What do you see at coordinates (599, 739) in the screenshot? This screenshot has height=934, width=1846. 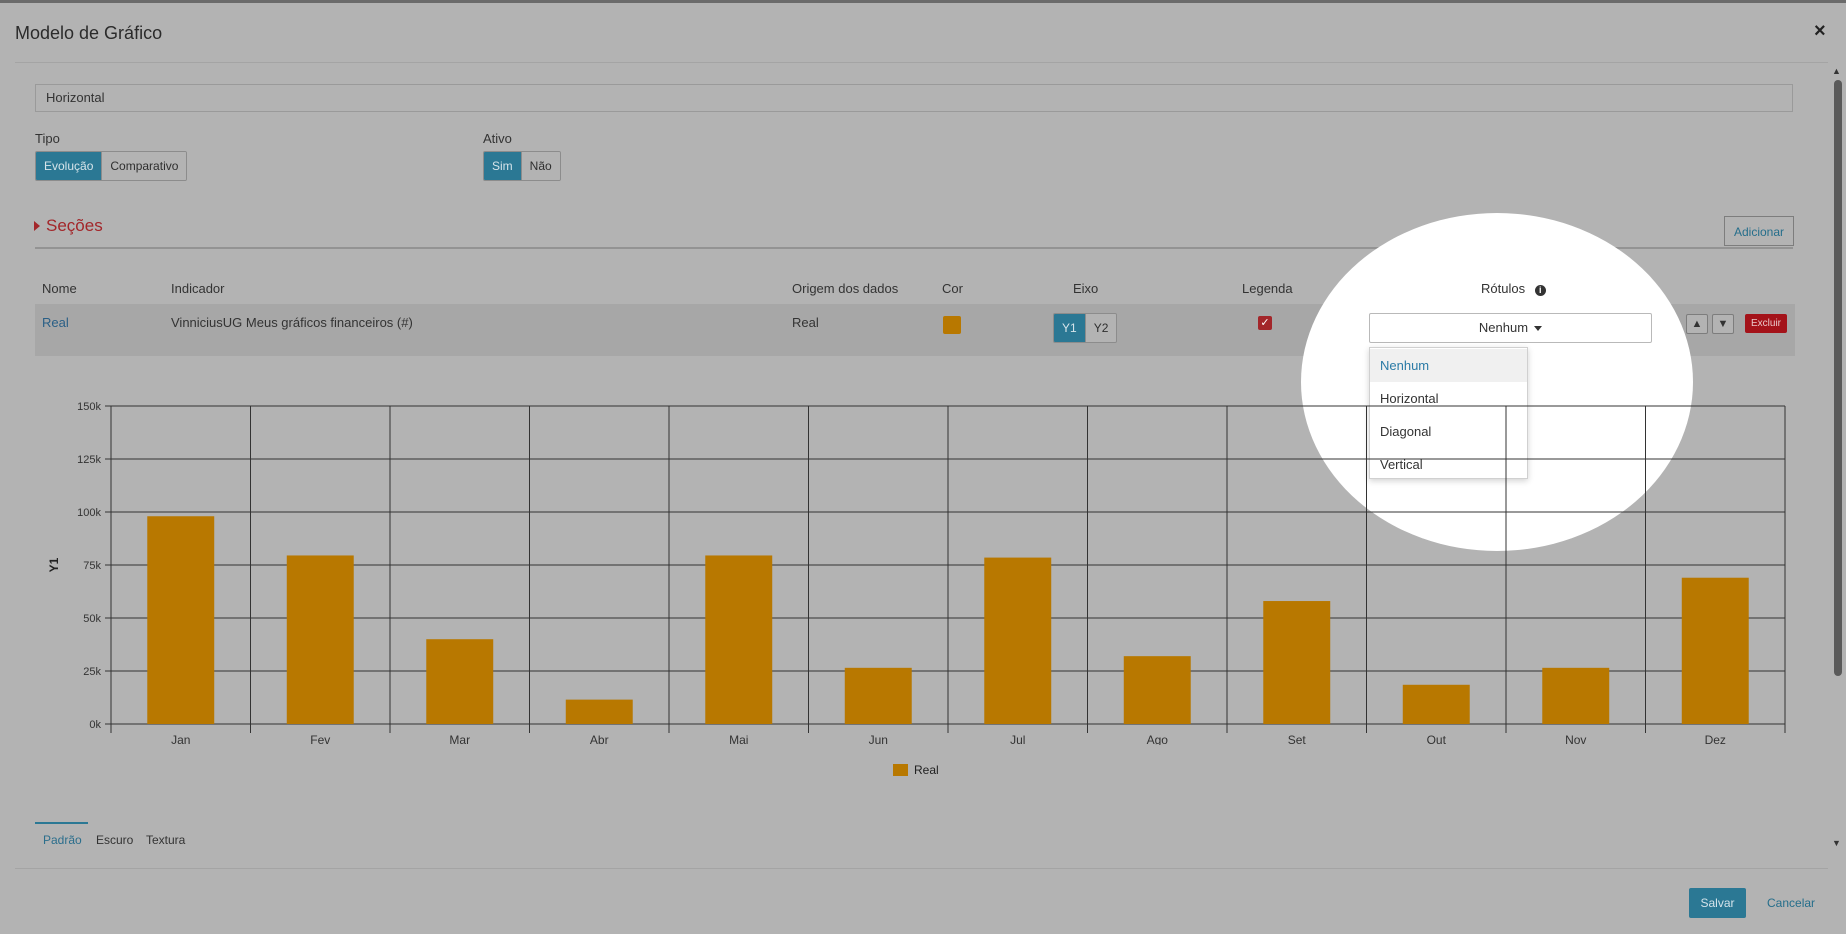 I see `x-tick-label: Abr` at bounding box center [599, 739].